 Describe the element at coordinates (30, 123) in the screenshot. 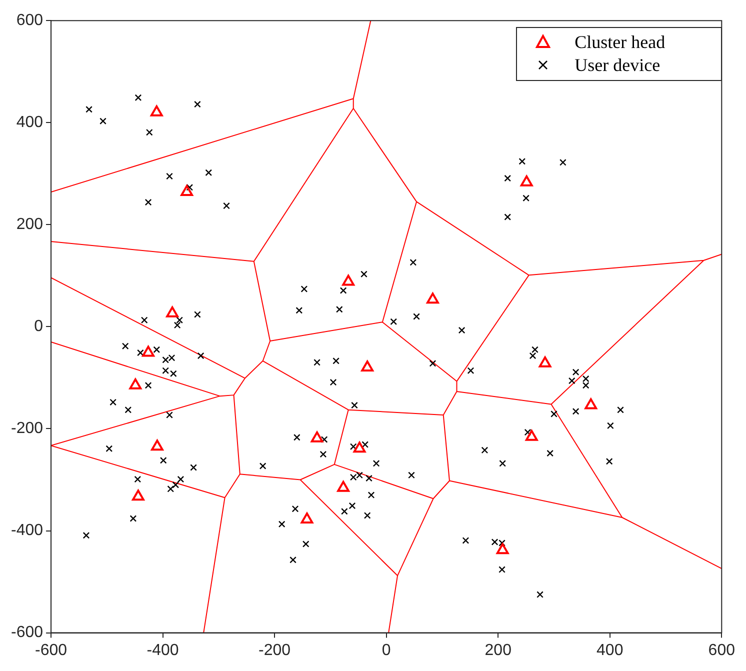

I see `y-tick-label: 400` at that location.